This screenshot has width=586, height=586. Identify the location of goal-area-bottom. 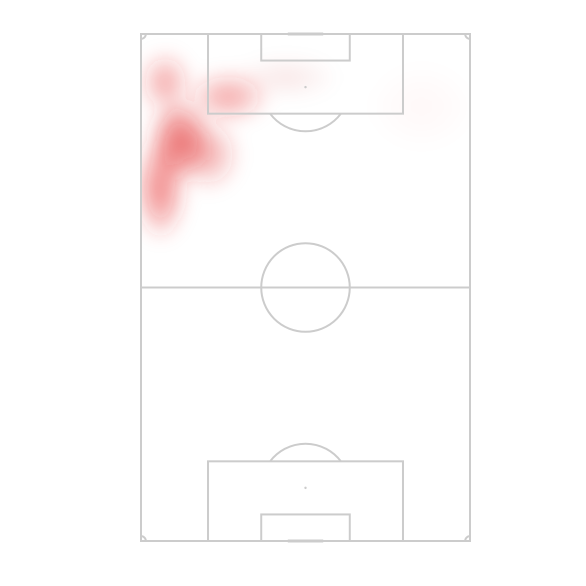
(305, 528).